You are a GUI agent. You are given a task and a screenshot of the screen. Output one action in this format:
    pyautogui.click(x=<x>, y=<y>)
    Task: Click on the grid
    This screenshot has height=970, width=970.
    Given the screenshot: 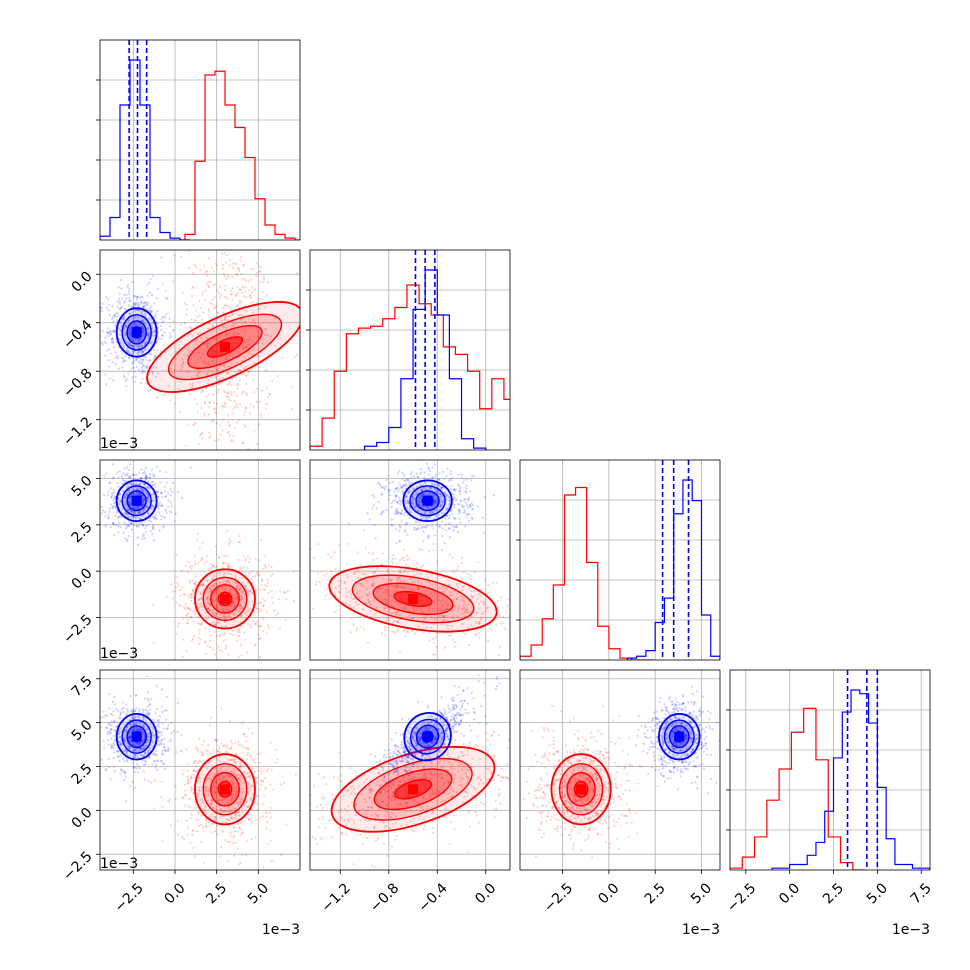 What is the action you would take?
    pyautogui.click(x=830, y=770)
    